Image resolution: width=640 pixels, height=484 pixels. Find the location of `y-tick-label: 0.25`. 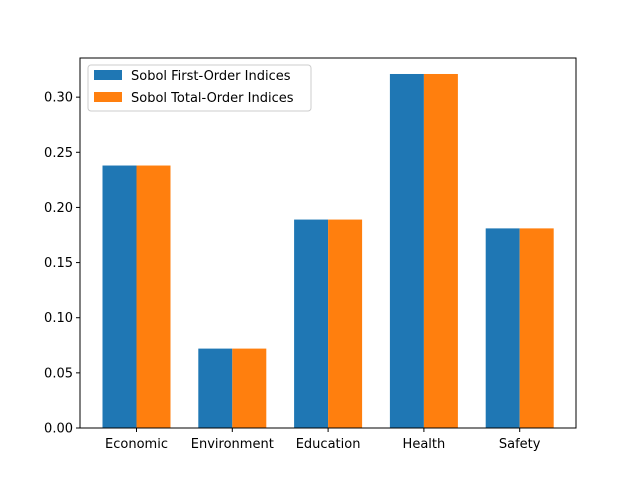

y-tick-label: 0.25 is located at coordinates (58, 153).